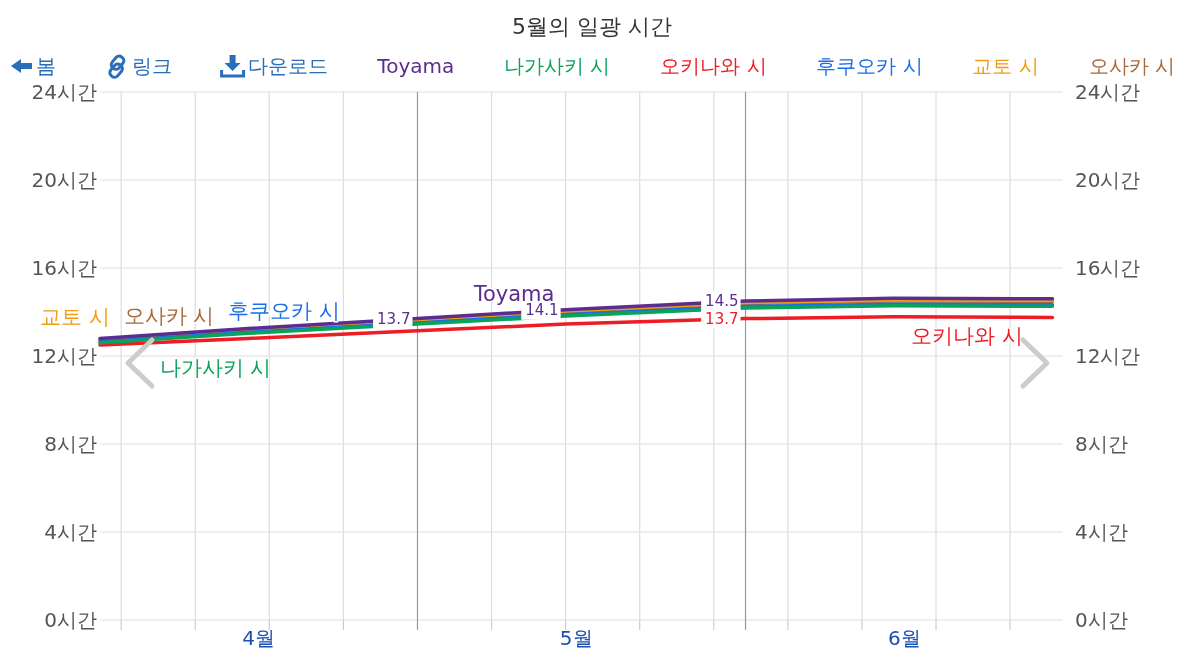  What do you see at coordinates (70, 444) in the screenshot?
I see `y-tick-label: 8시간` at bounding box center [70, 444].